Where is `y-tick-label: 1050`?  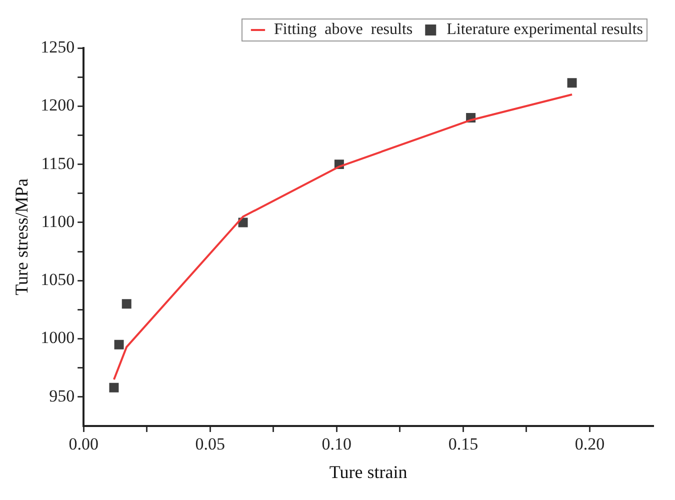
y-tick-label: 1050 is located at coordinates (57, 280).